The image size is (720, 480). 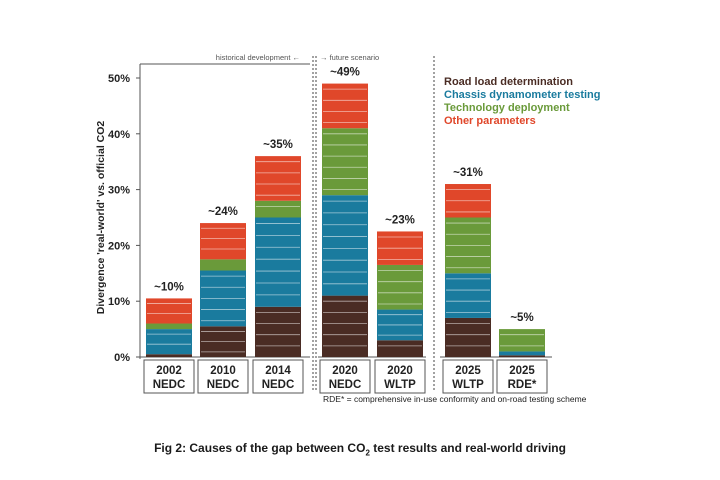 I want to click on y-tick-label: 20%, so click(x=119, y=246).